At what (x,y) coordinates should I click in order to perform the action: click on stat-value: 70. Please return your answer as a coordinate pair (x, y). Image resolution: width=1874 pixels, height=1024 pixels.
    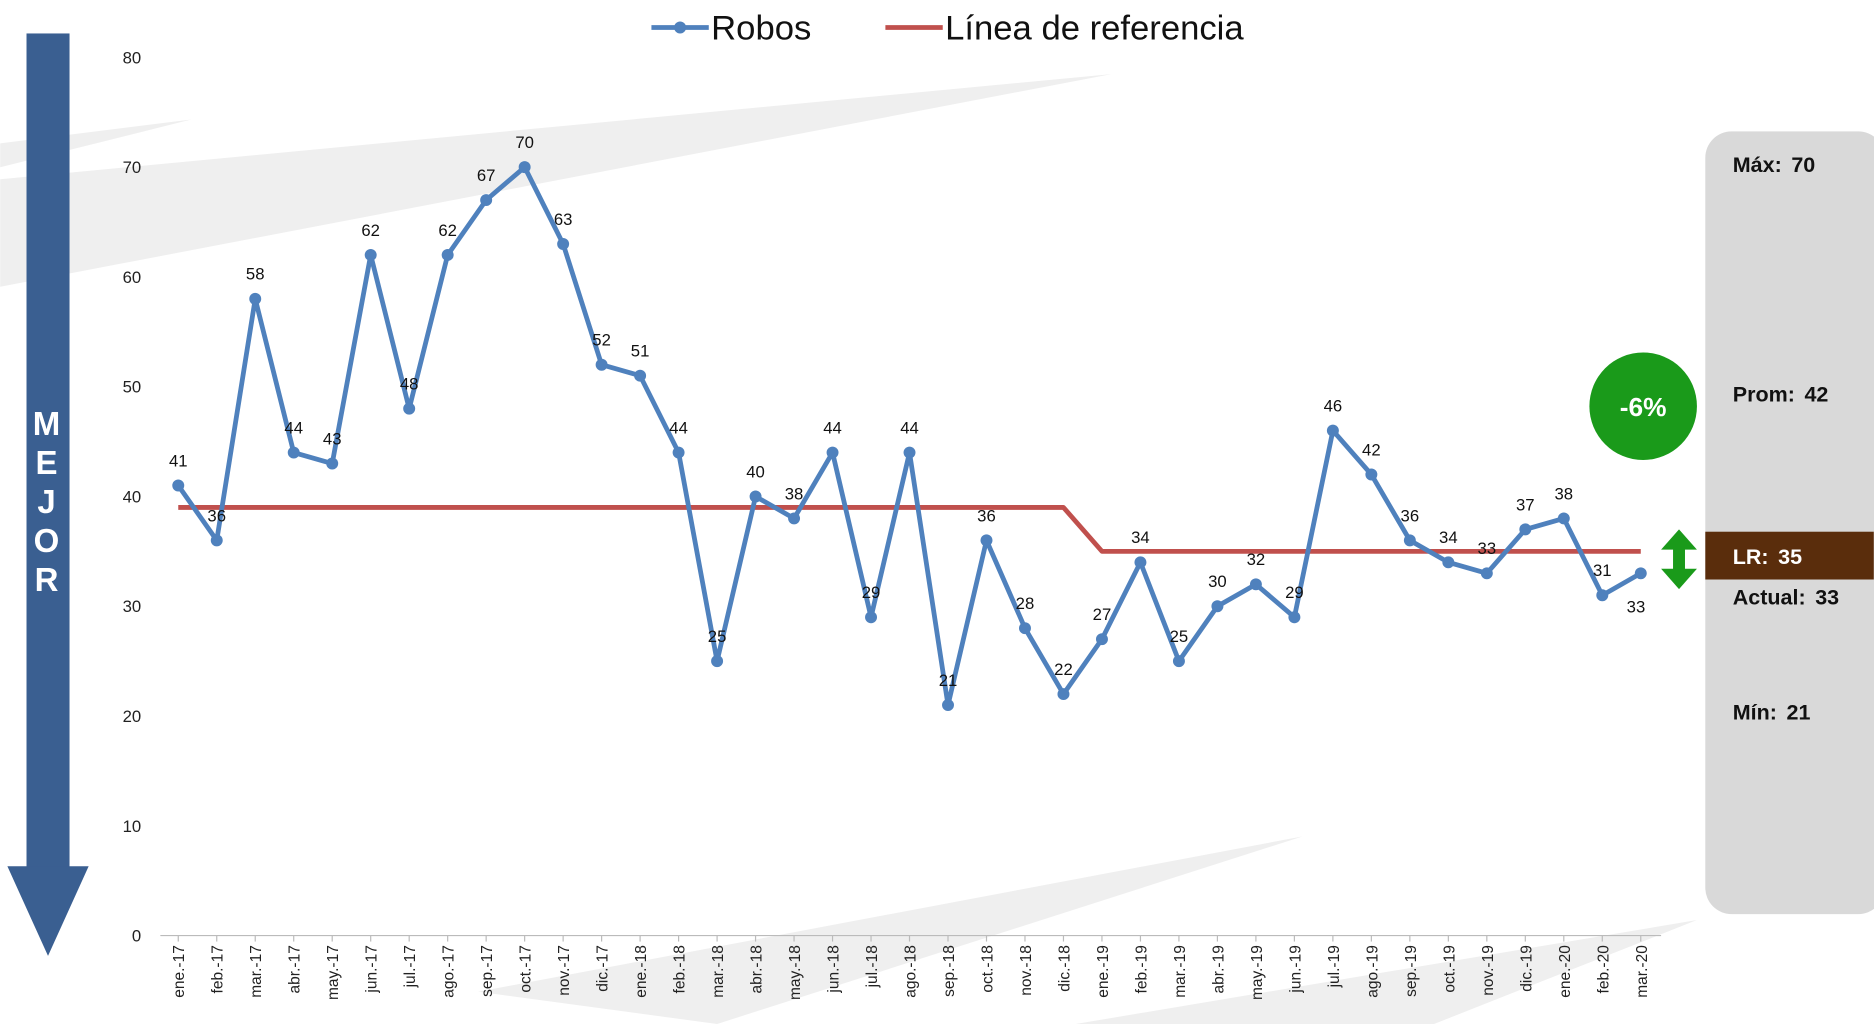
    Looking at the image, I should click on (1803, 165).